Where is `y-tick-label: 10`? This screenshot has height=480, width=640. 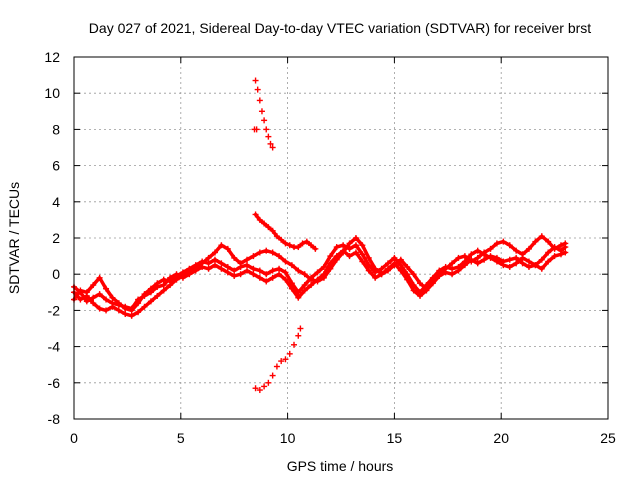
y-tick-label: 10 is located at coordinates (52, 93).